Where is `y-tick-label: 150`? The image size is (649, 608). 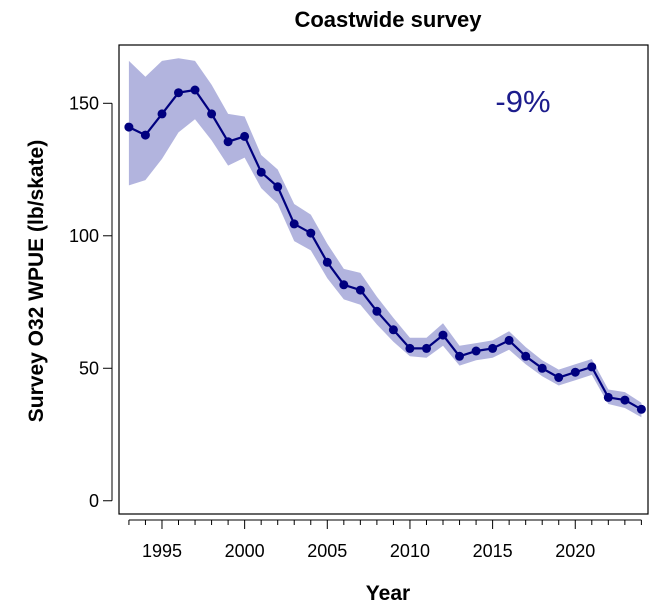 y-tick-label: 150 is located at coordinates (84, 103).